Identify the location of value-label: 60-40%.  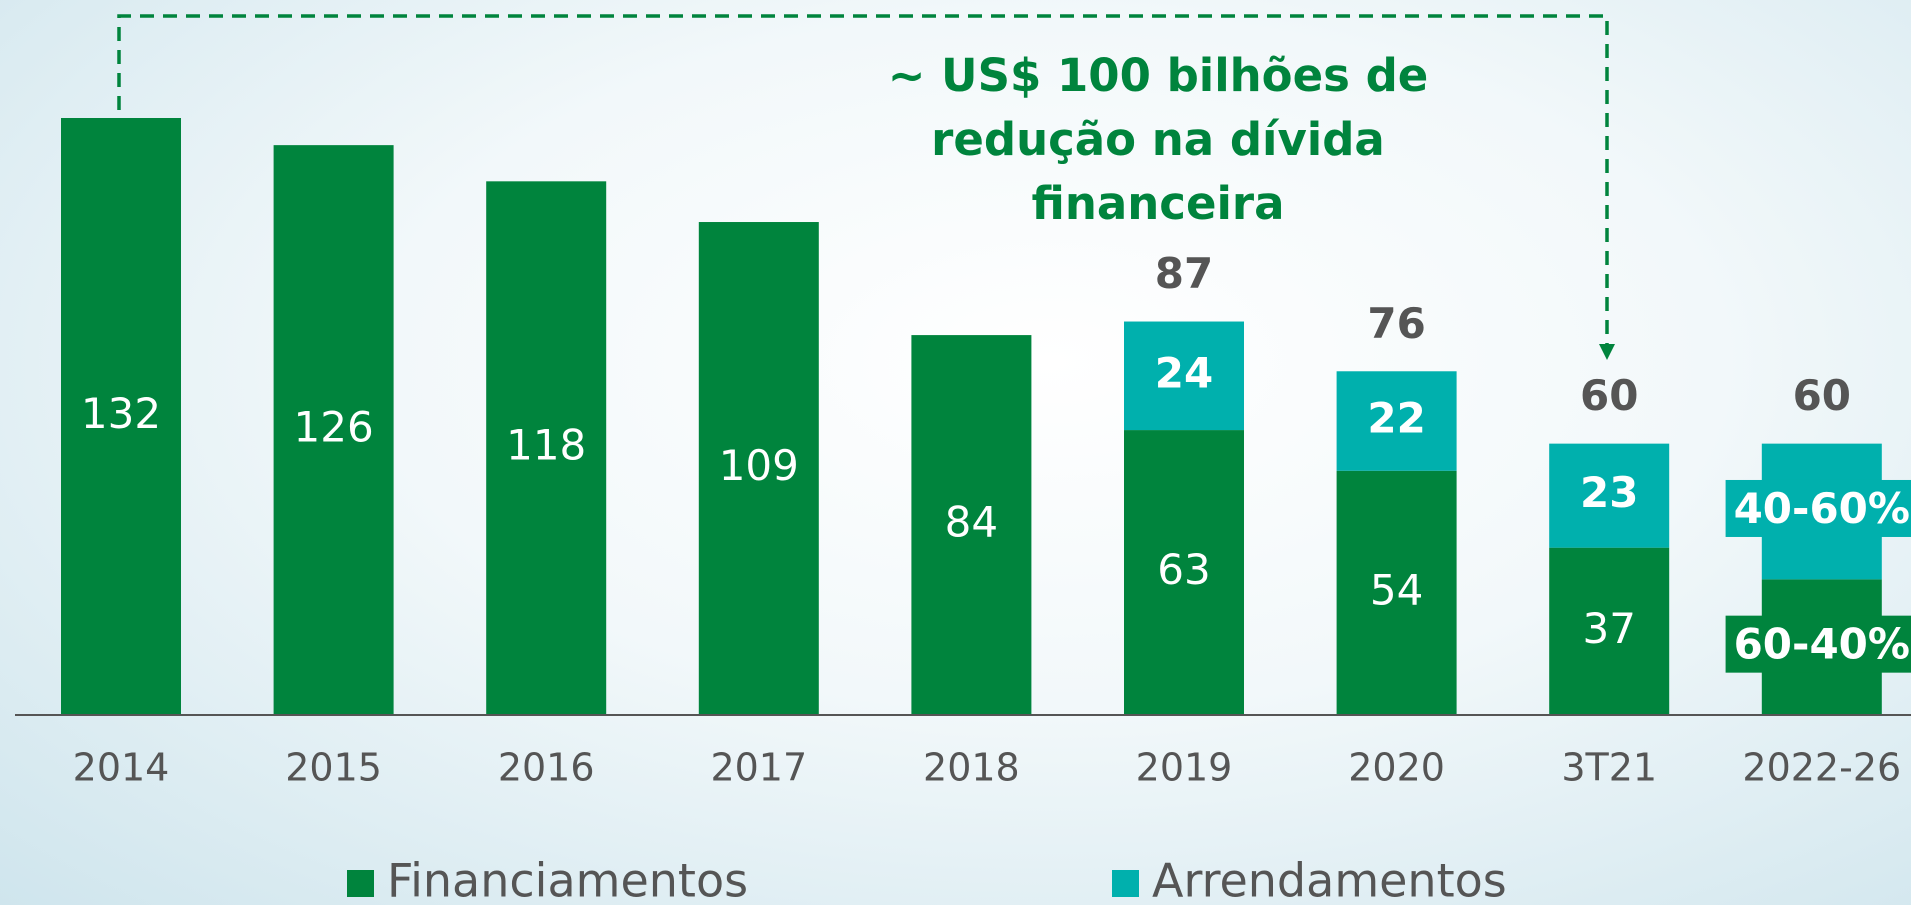
(1822, 644).